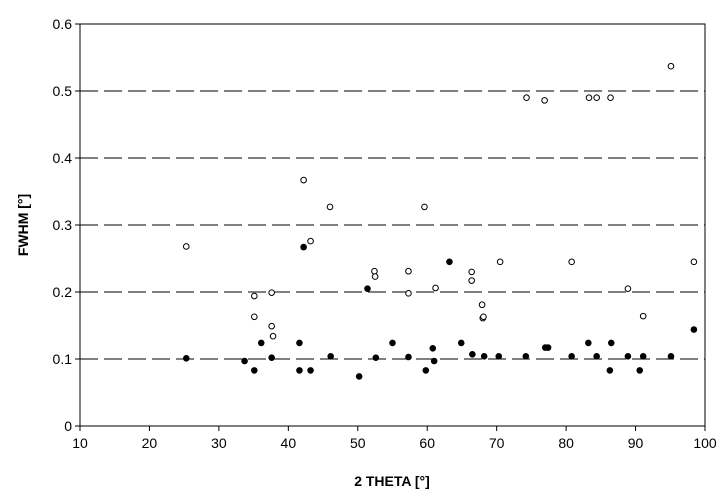  I want to click on x-tick-label: 20, so click(150, 443).